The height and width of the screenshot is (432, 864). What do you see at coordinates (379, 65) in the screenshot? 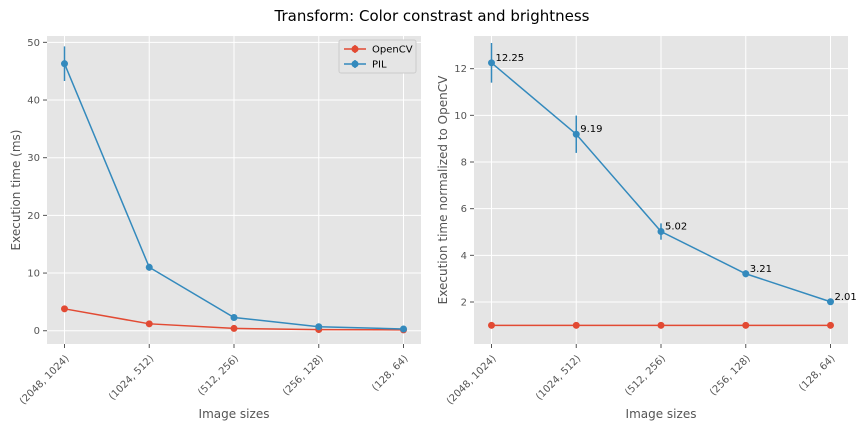
I see `legend-label-pil: PIL` at bounding box center [379, 65].